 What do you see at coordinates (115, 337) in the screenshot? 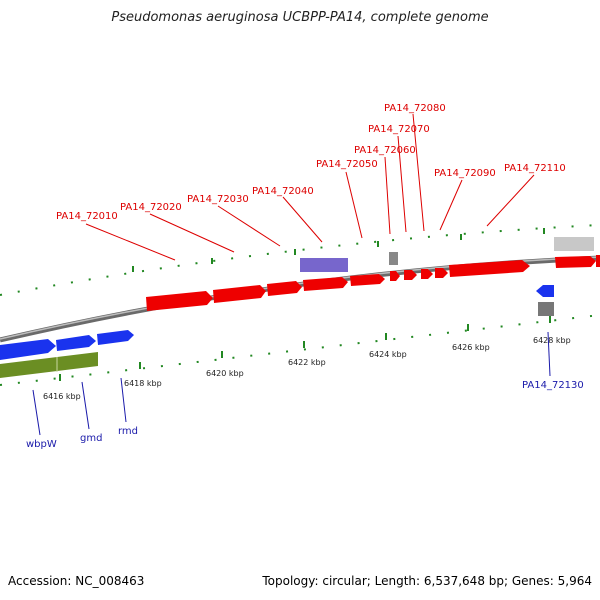
I see `gene-arrow-rmd` at bounding box center [115, 337].